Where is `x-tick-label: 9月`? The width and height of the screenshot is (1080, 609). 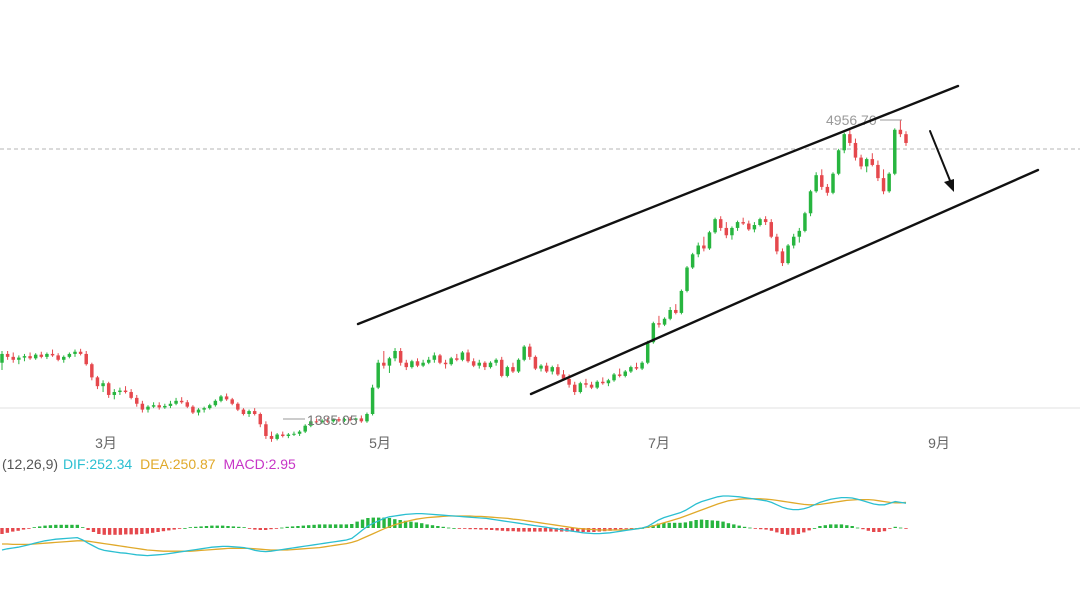 x-tick-label: 9月 is located at coordinates (939, 443).